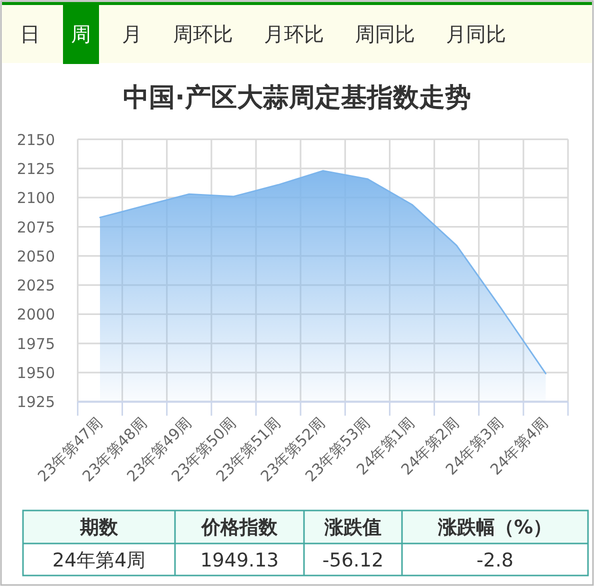 The height and width of the screenshot is (587, 595). I want to click on y-tick-label: 2100, so click(35, 198).